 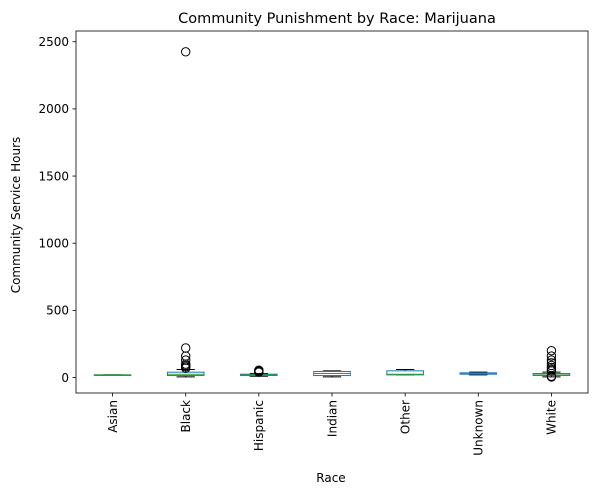 What do you see at coordinates (53, 42) in the screenshot?
I see `y-tick-label: 2500` at bounding box center [53, 42].